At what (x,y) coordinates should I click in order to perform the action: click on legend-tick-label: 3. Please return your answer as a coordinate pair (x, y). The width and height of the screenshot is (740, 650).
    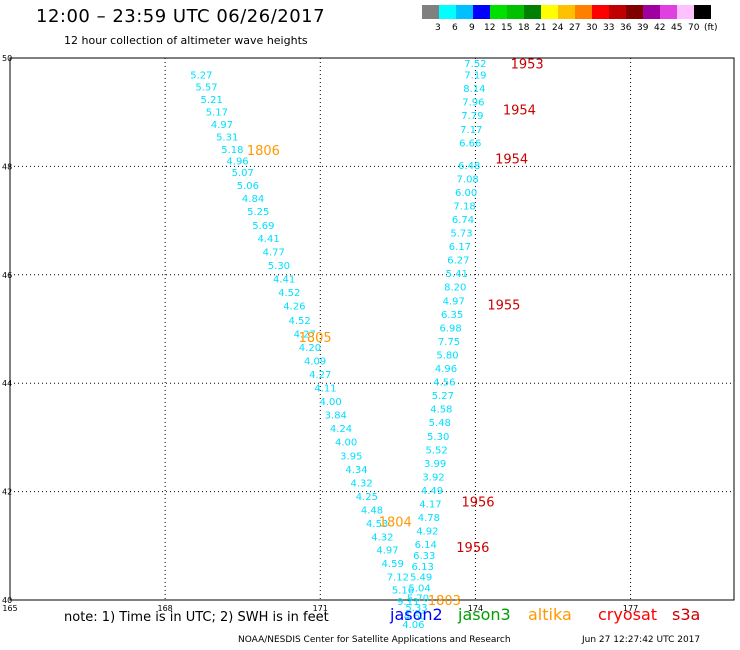
    Looking at the image, I should click on (438, 28).